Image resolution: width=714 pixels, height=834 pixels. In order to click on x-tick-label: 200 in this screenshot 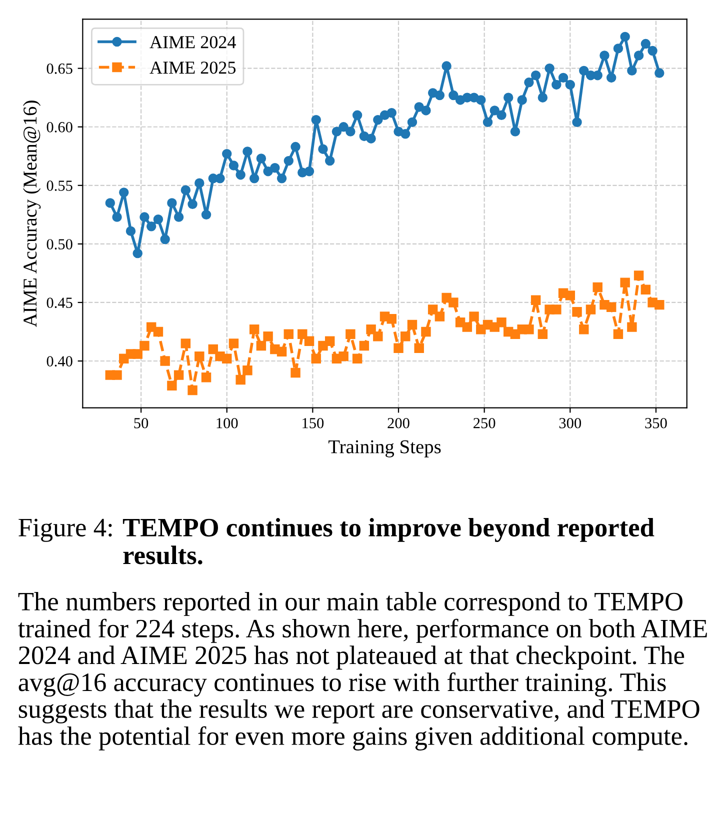, I will do `click(399, 423)`.